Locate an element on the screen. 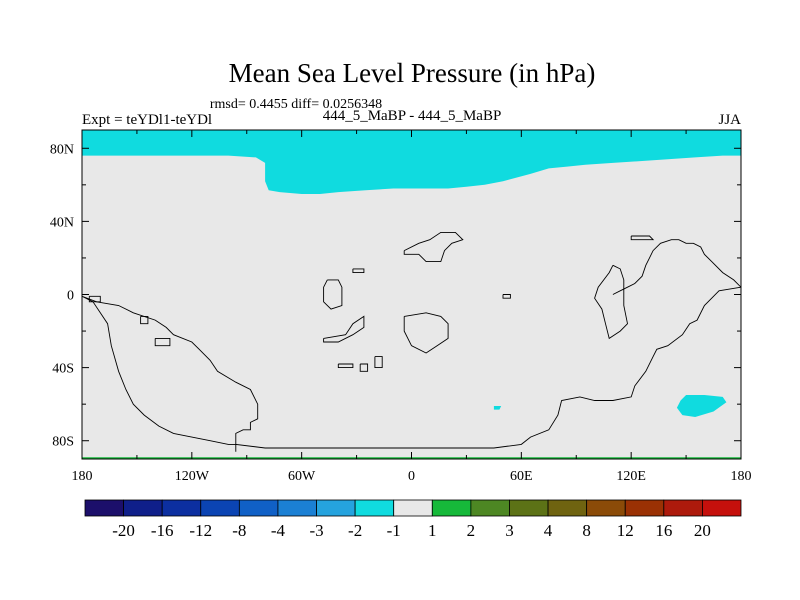 Image resolution: width=800 pixels, height=600 pixels. colorbar-label: -12 is located at coordinates (200, 530).